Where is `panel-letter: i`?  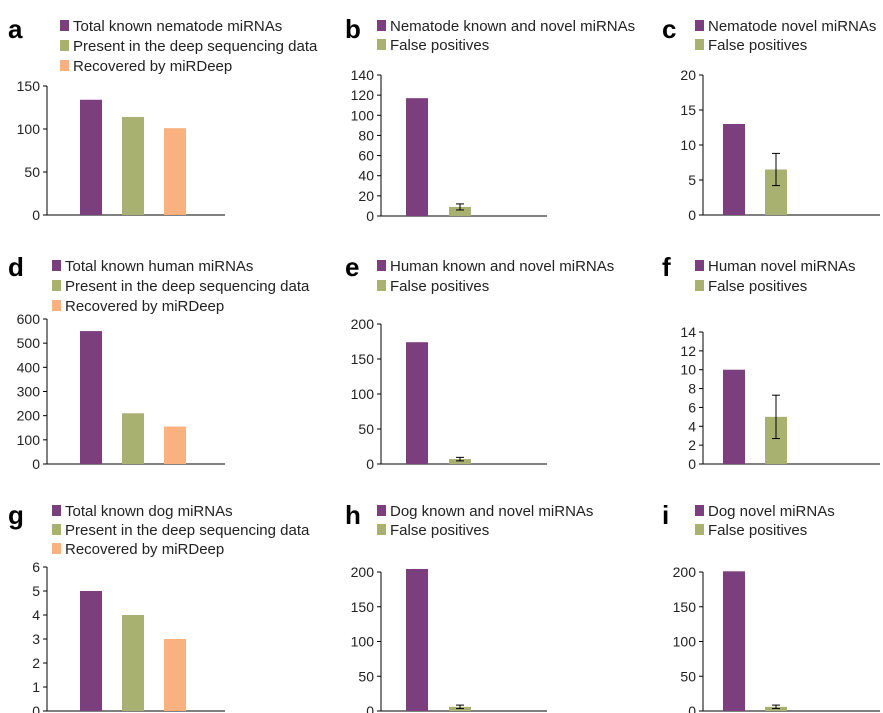 panel-letter: i is located at coordinates (665, 515).